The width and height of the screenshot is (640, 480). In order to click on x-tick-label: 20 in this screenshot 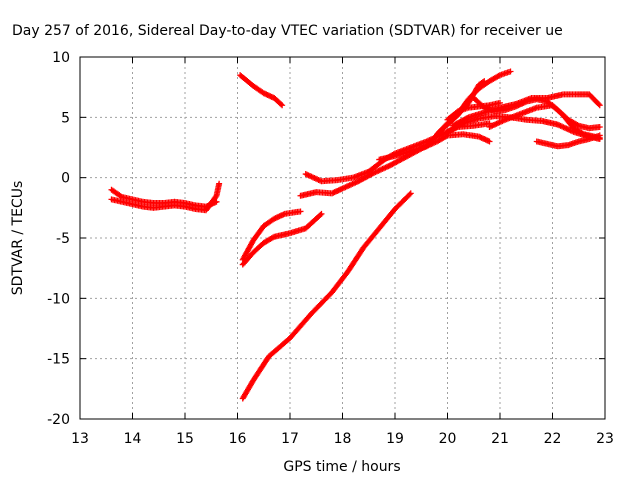, I will do `click(448, 439)`.